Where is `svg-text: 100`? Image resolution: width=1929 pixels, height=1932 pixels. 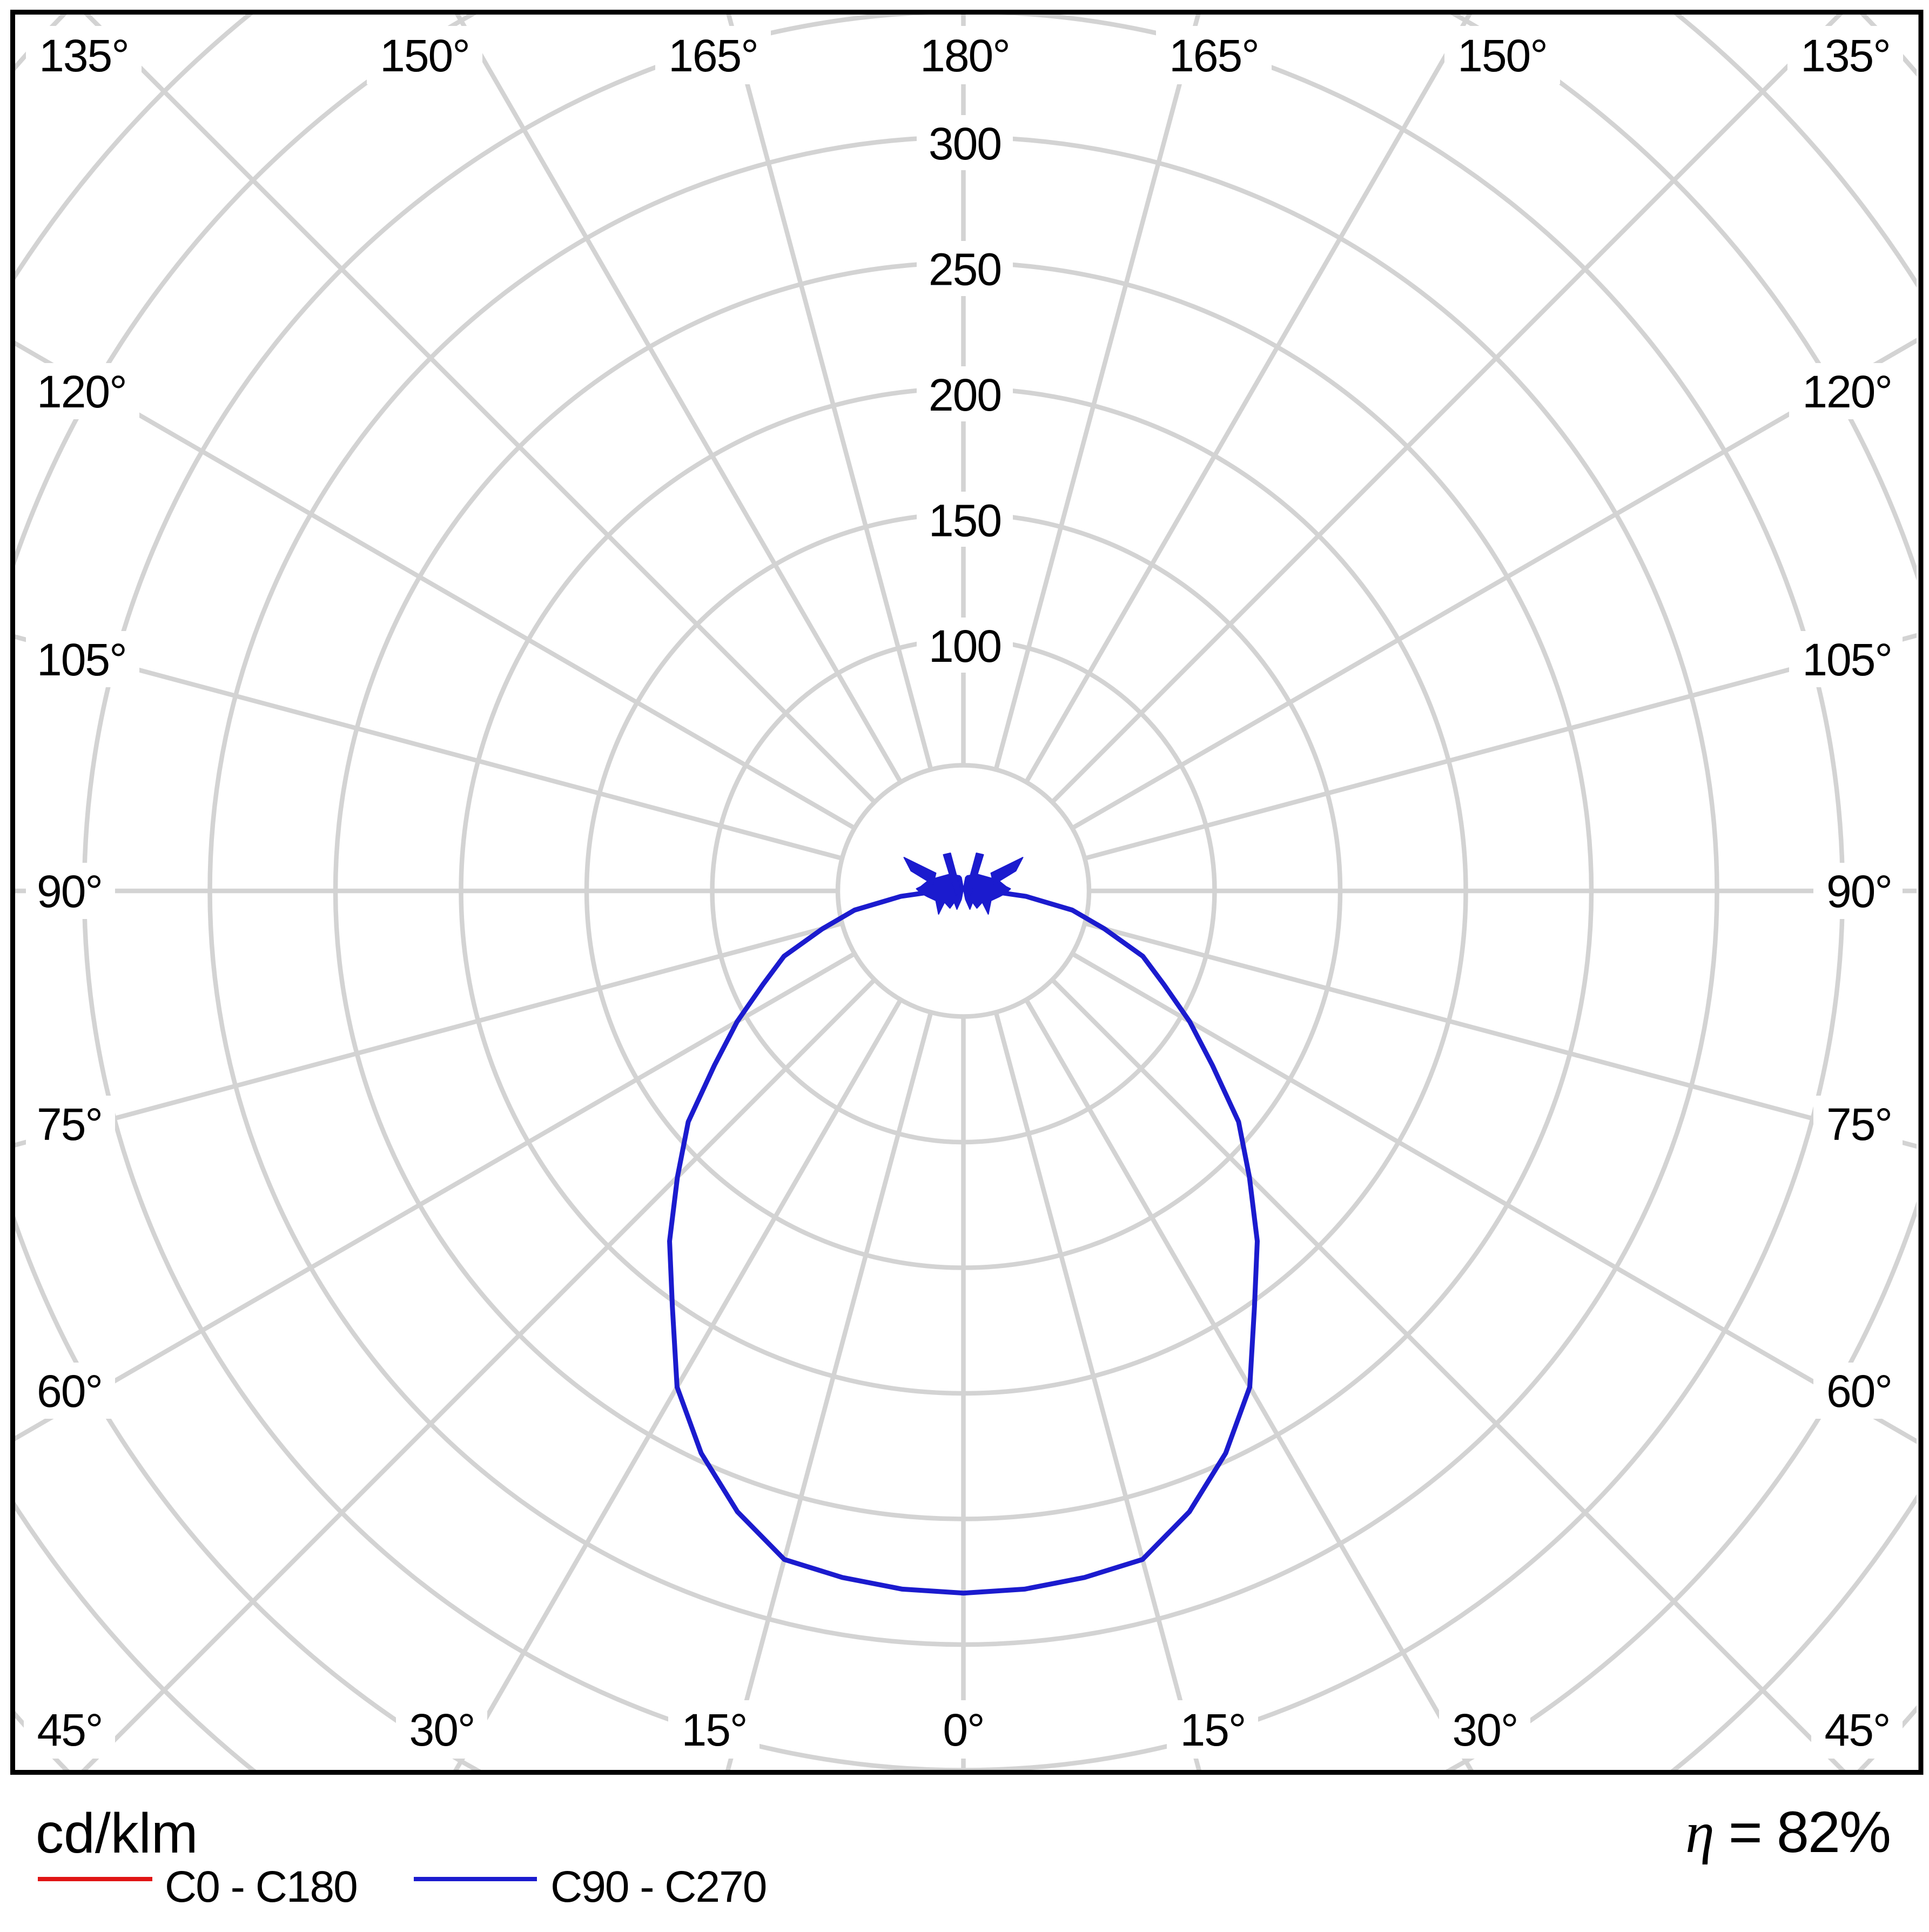 svg-text: 100 is located at coordinates (965, 646).